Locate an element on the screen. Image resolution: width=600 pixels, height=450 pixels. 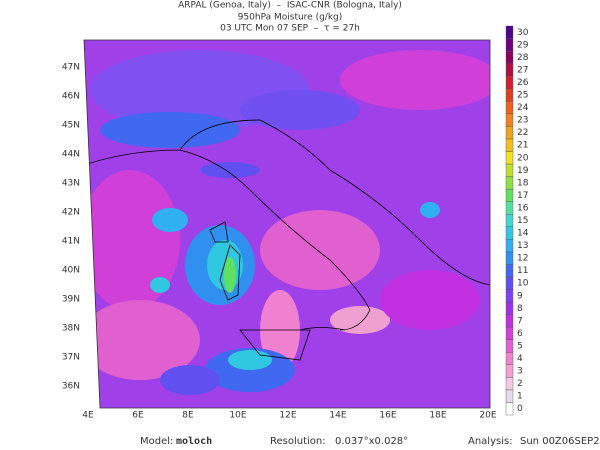
lon-label: 14E is located at coordinates (337, 416).